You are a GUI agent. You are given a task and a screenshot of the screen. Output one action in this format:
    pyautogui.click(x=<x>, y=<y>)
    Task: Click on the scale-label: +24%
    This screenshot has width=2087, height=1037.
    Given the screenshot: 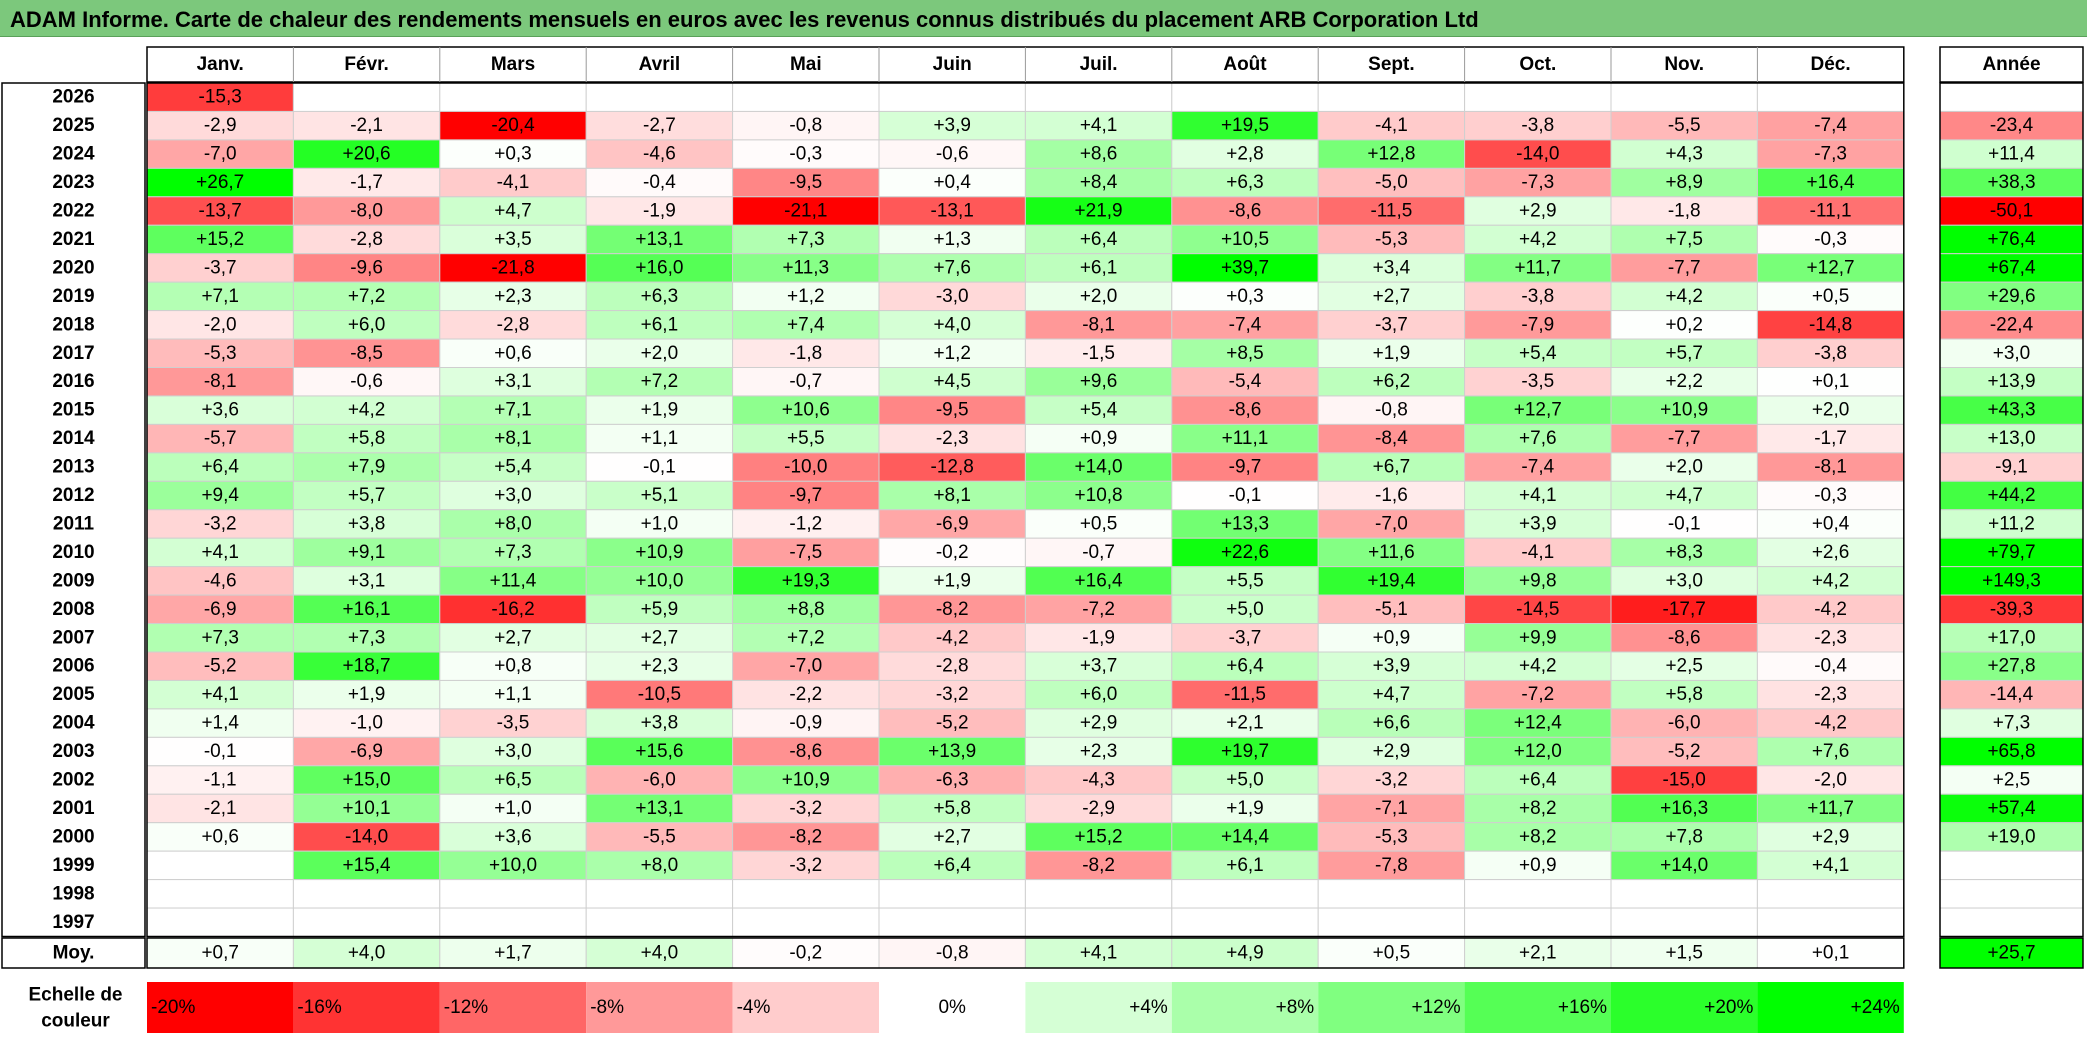 What is the action you would take?
    pyautogui.click(x=1875, y=1007)
    